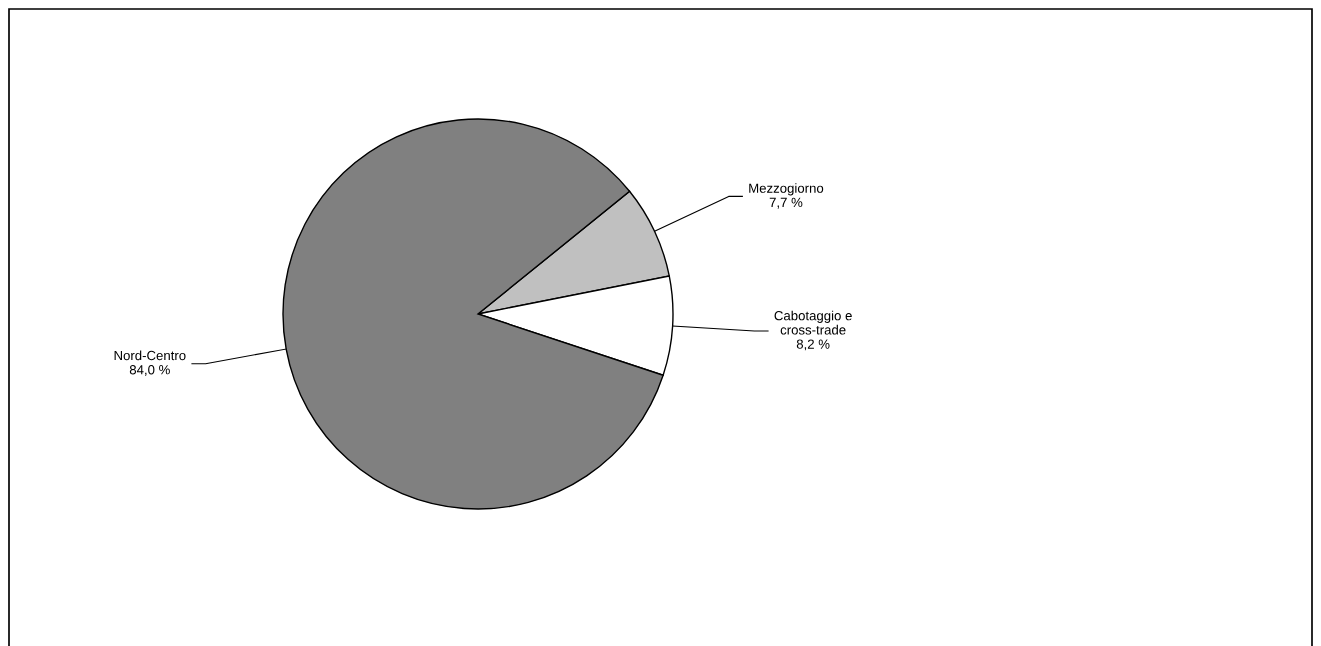  I want to click on data-label: 84,0 %, so click(149, 370).